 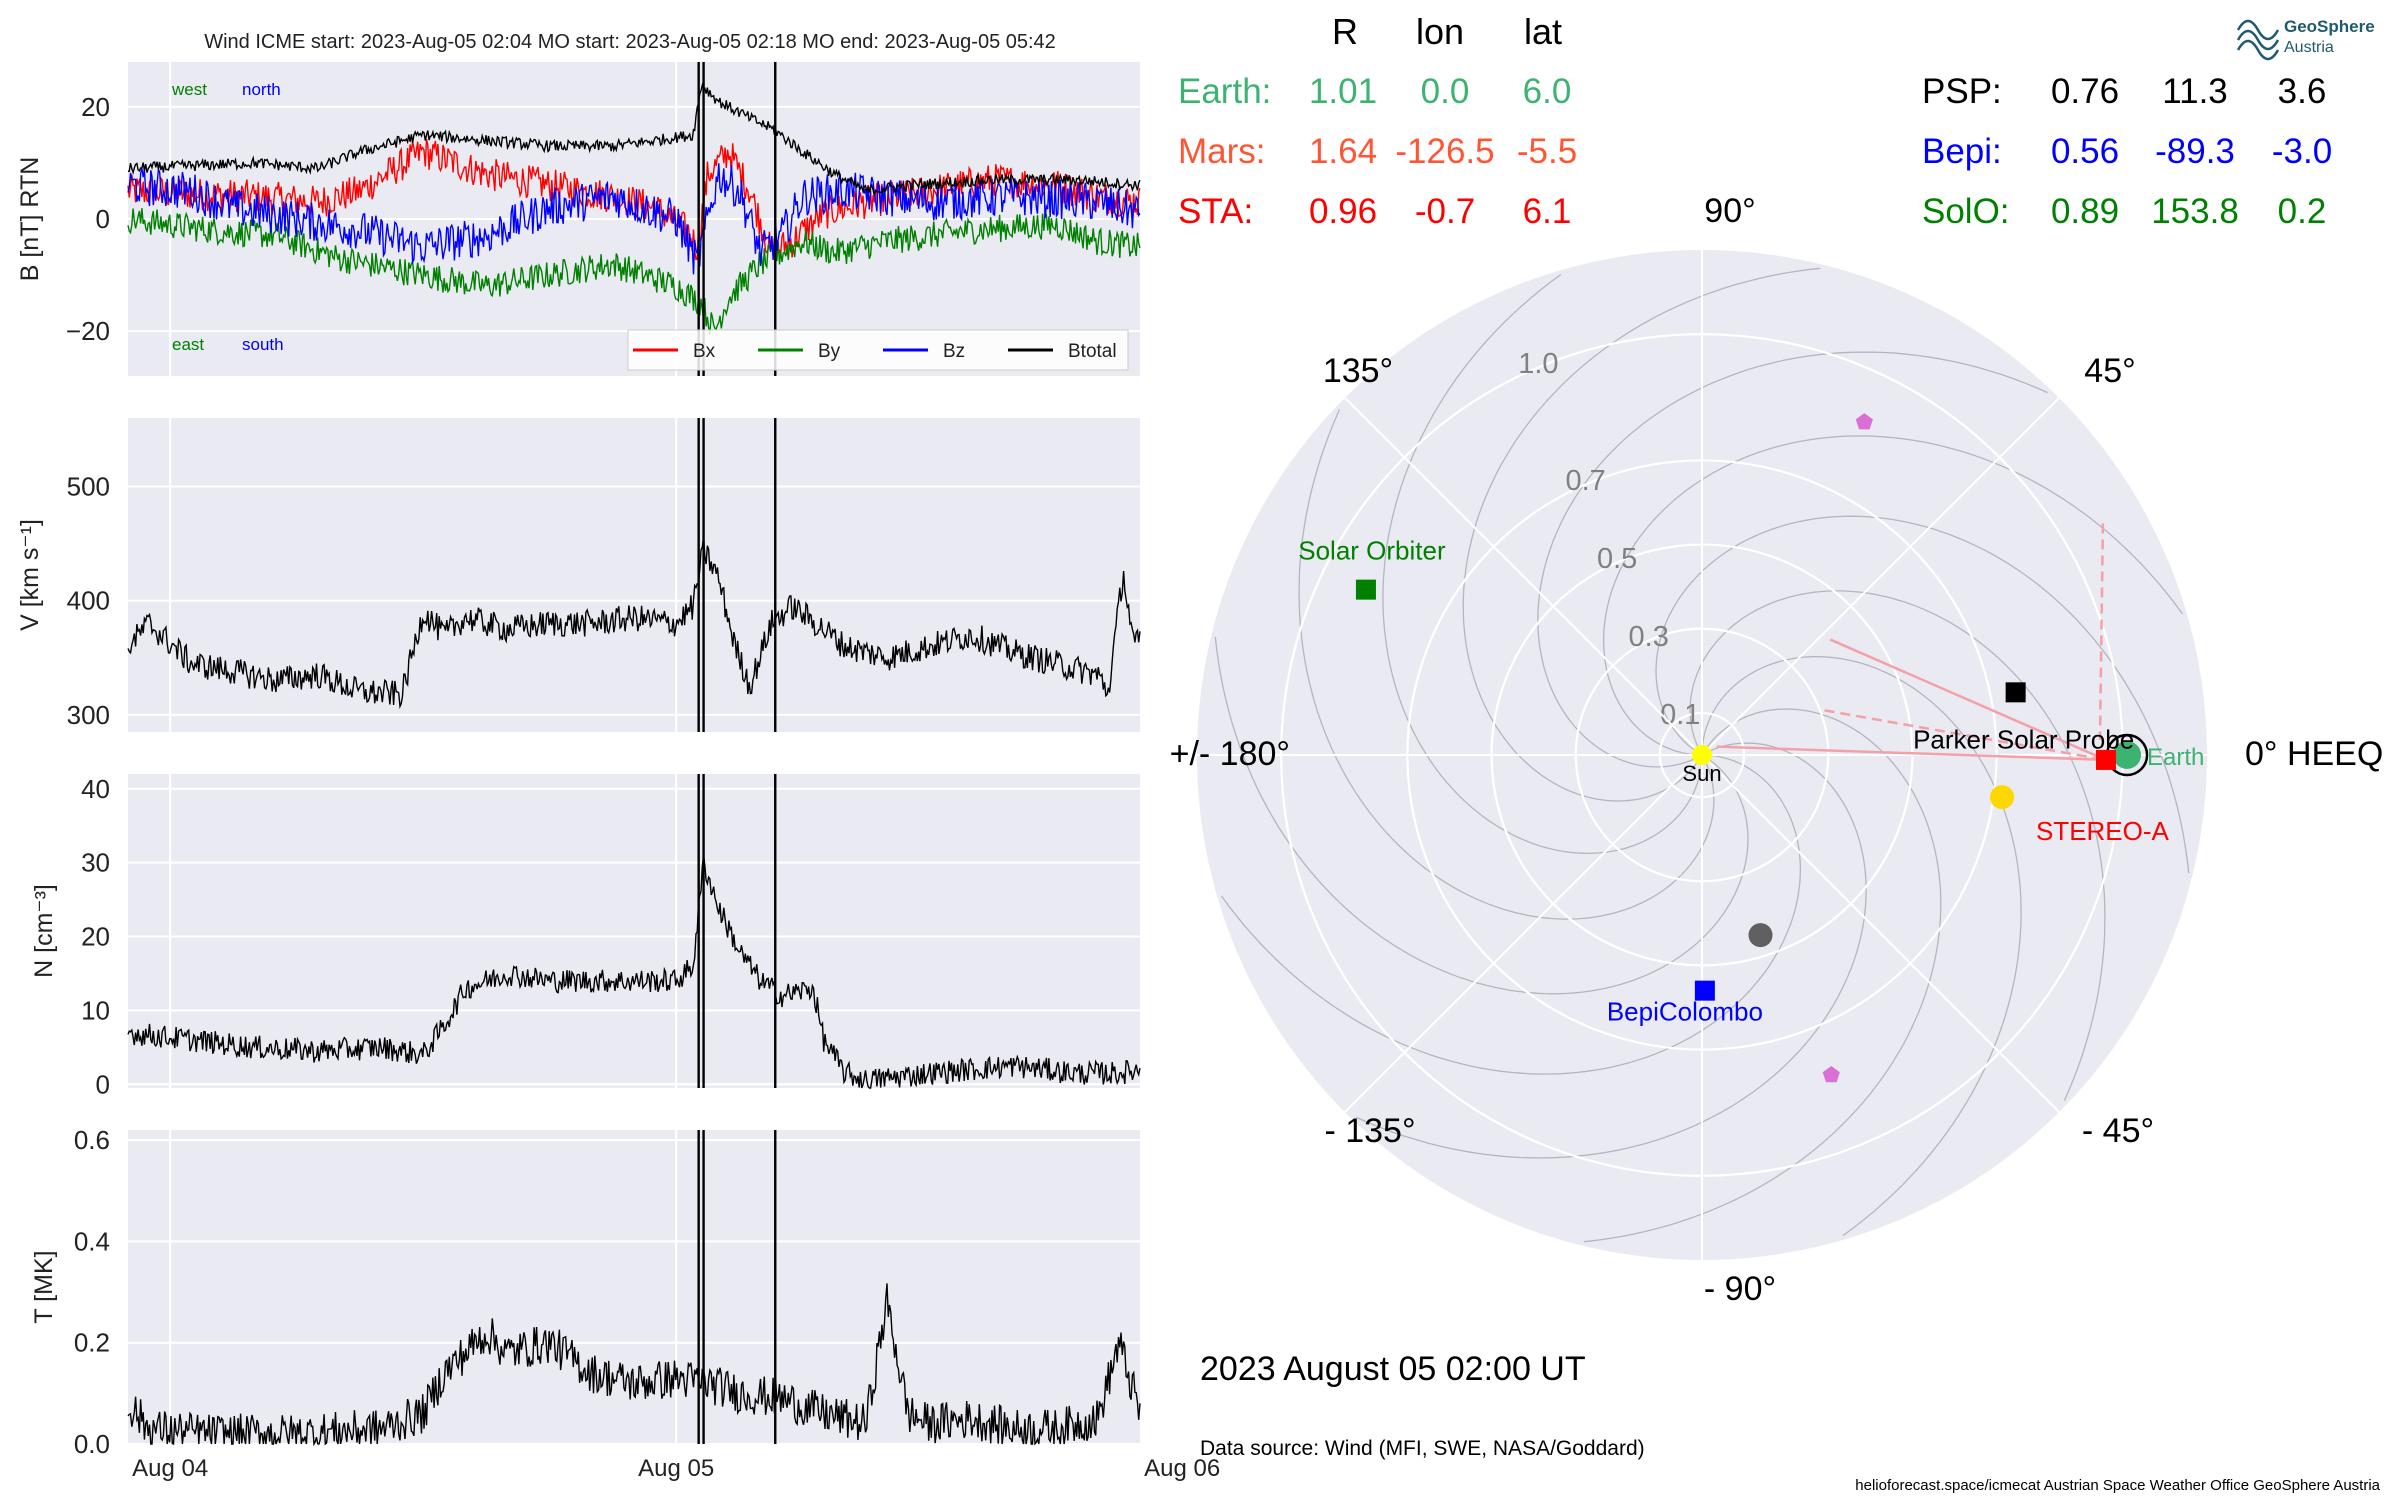 I want to click on y-tick-label: 0.6, so click(x=92, y=1140).